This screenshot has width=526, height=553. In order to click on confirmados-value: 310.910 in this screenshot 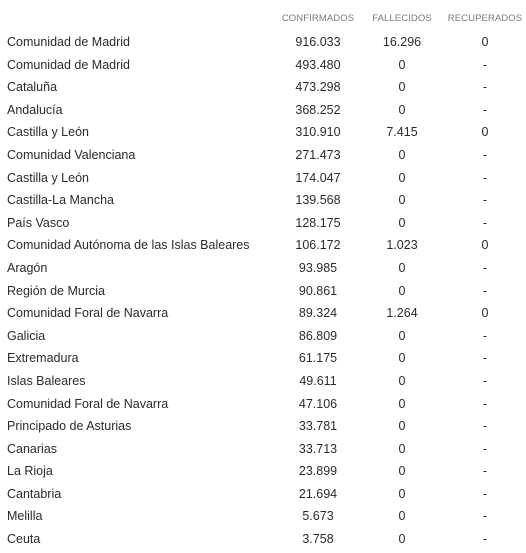, I will do `click(318, 132)`.